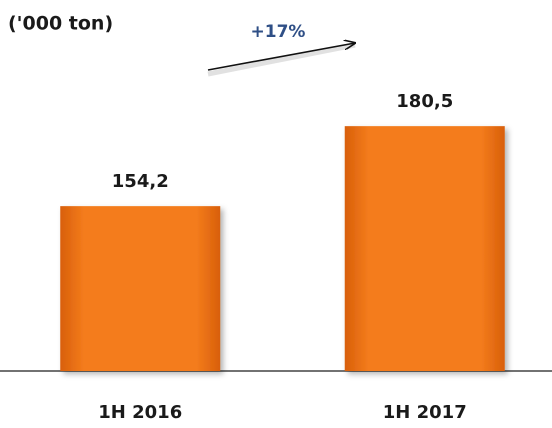 This screenshot has width=552, height=428. What do you see at coordinates (278, 32) in the screenshot?
I see `annotation: +17%` at bounding box center [278, 32].